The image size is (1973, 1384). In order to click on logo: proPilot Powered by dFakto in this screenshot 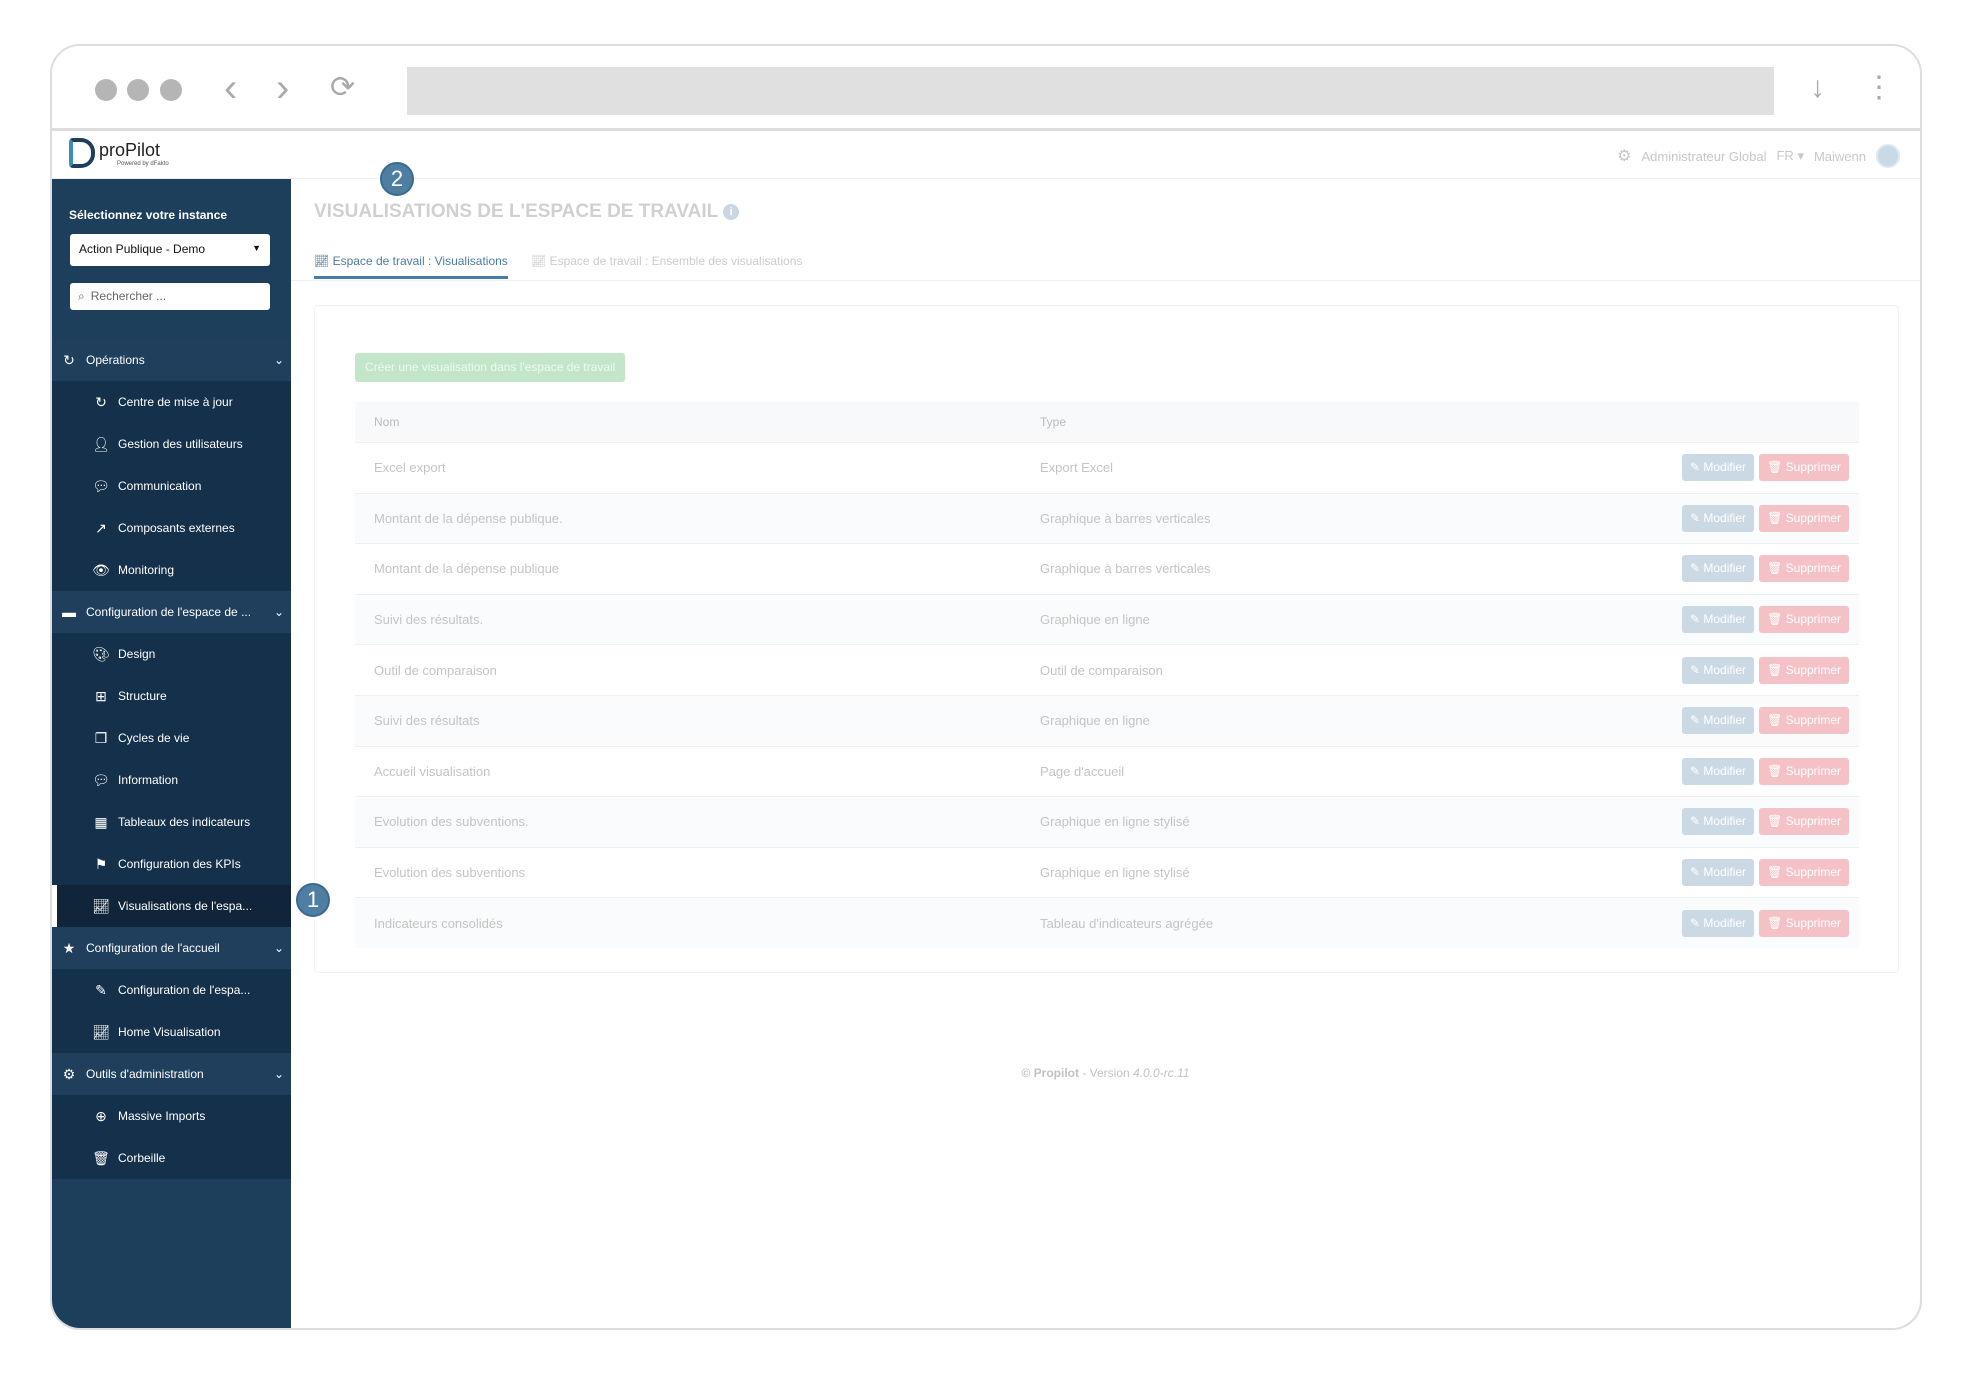, I will do `click(119, 153)`.